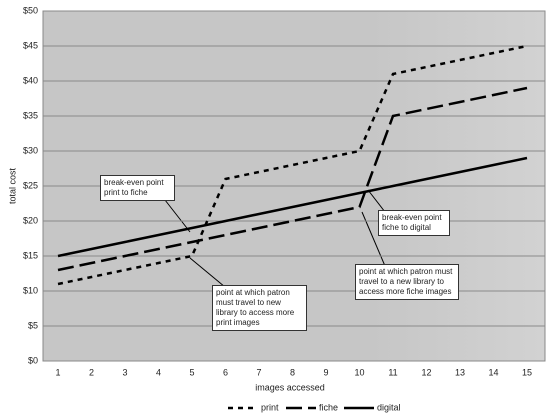 The width and height of the screenshot is (550, 419). I want to click on y-tick-label: $20, so click(30, 220).